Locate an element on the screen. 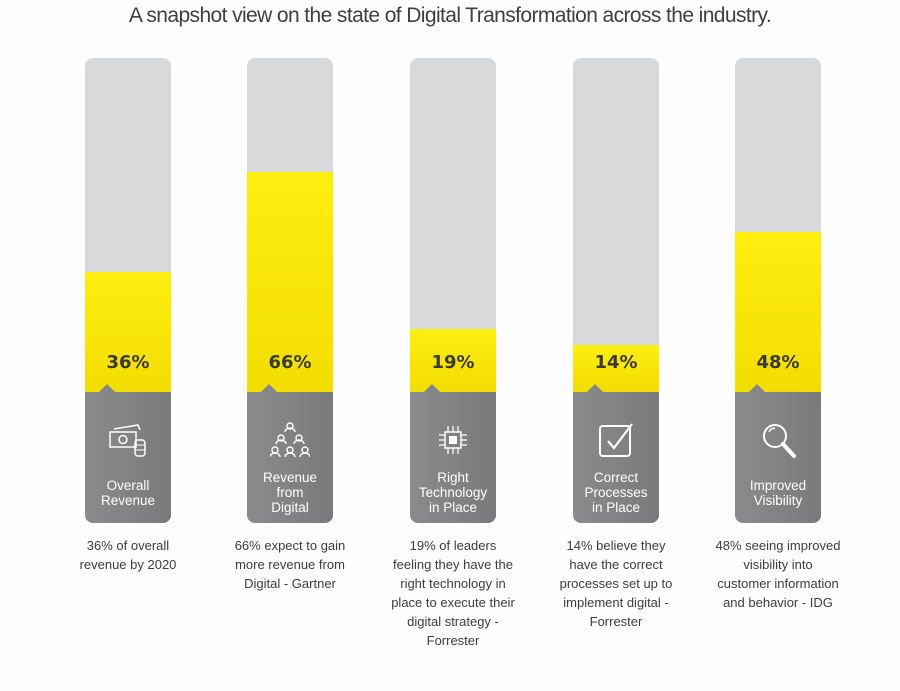  bar-value-label: 19% is located at coordinates (453, 362).